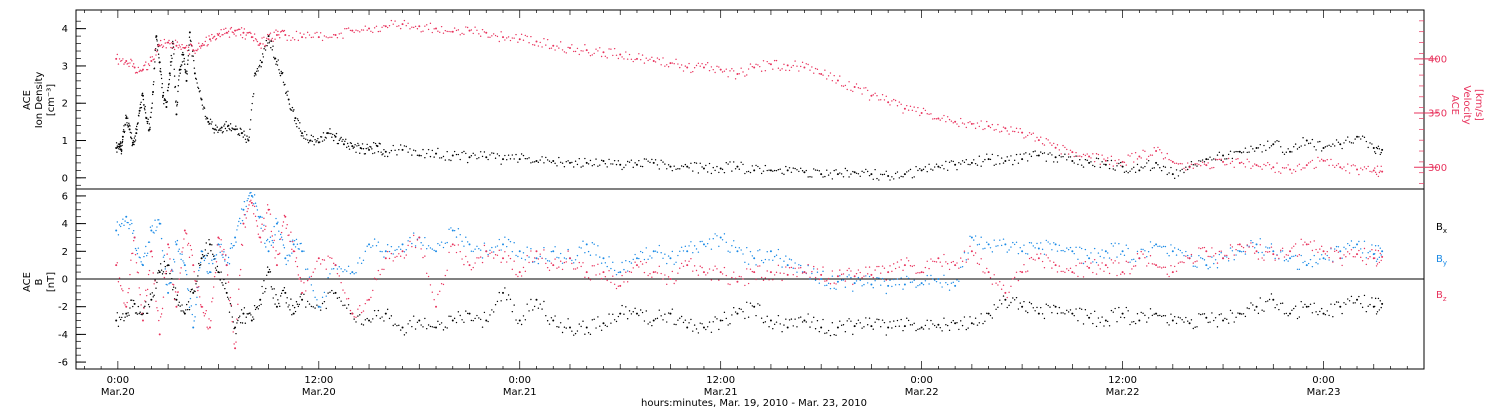 This screenshot has width=1500, height=414. I want to click on bottom-tick-label: 2, so click(65, 252).